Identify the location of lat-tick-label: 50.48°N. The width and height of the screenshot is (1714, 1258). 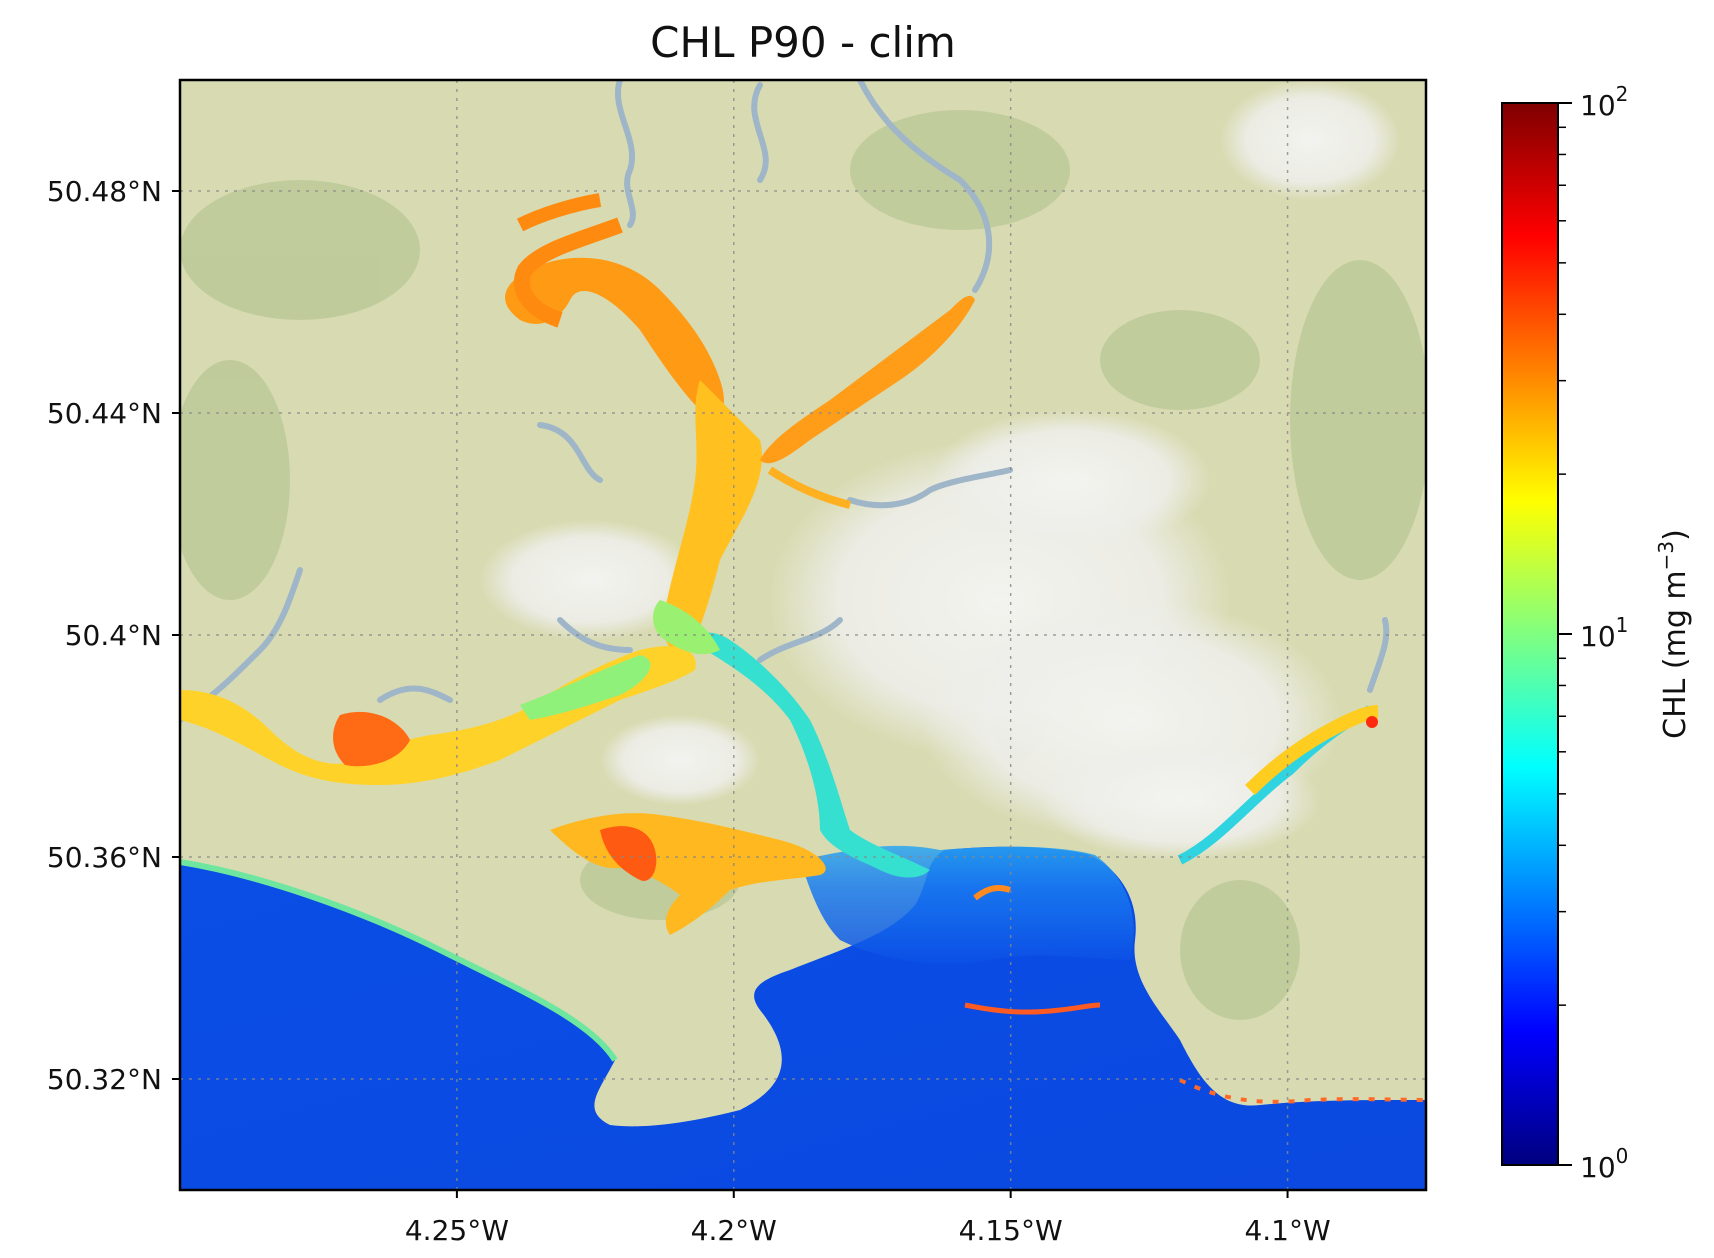
(104, 191).